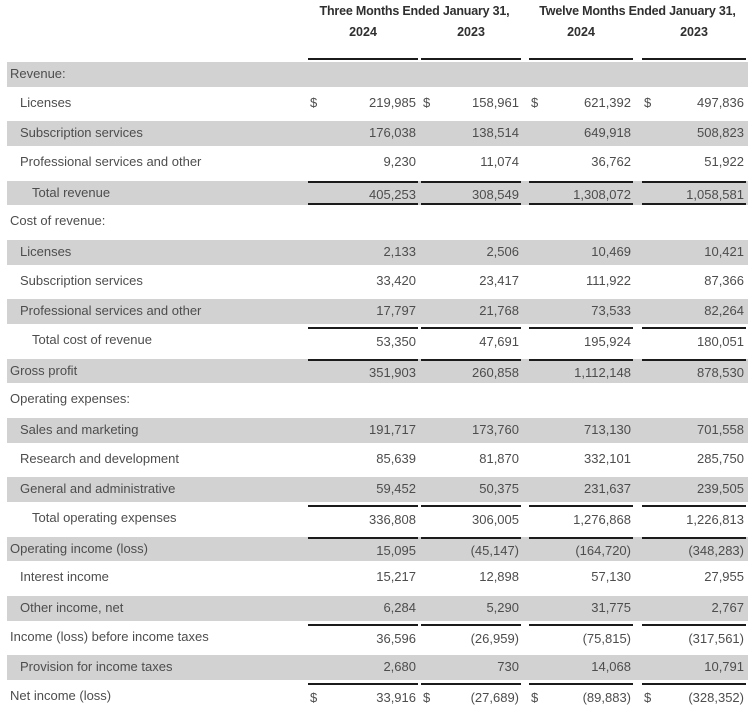 The height and width of the screenshot is (713, 748). Describe the element at coordinates (471, 371) in the screenshot. I see `value-cell: 260,858` at that location.